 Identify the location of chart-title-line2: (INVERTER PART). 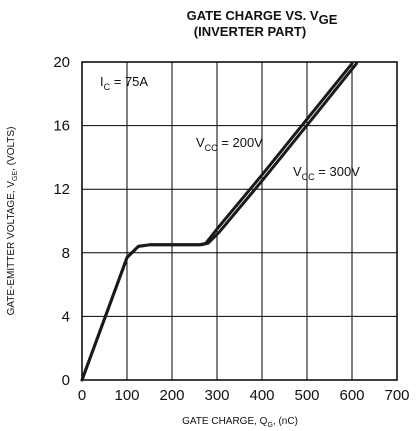
(250, 31).